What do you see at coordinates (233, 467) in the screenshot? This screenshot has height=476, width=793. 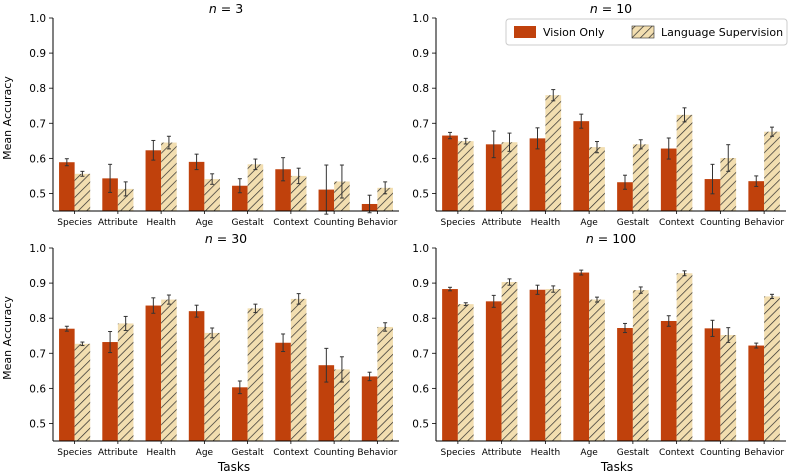 I see `xlabel-left: Tasks` at bounding box center [233, 467].